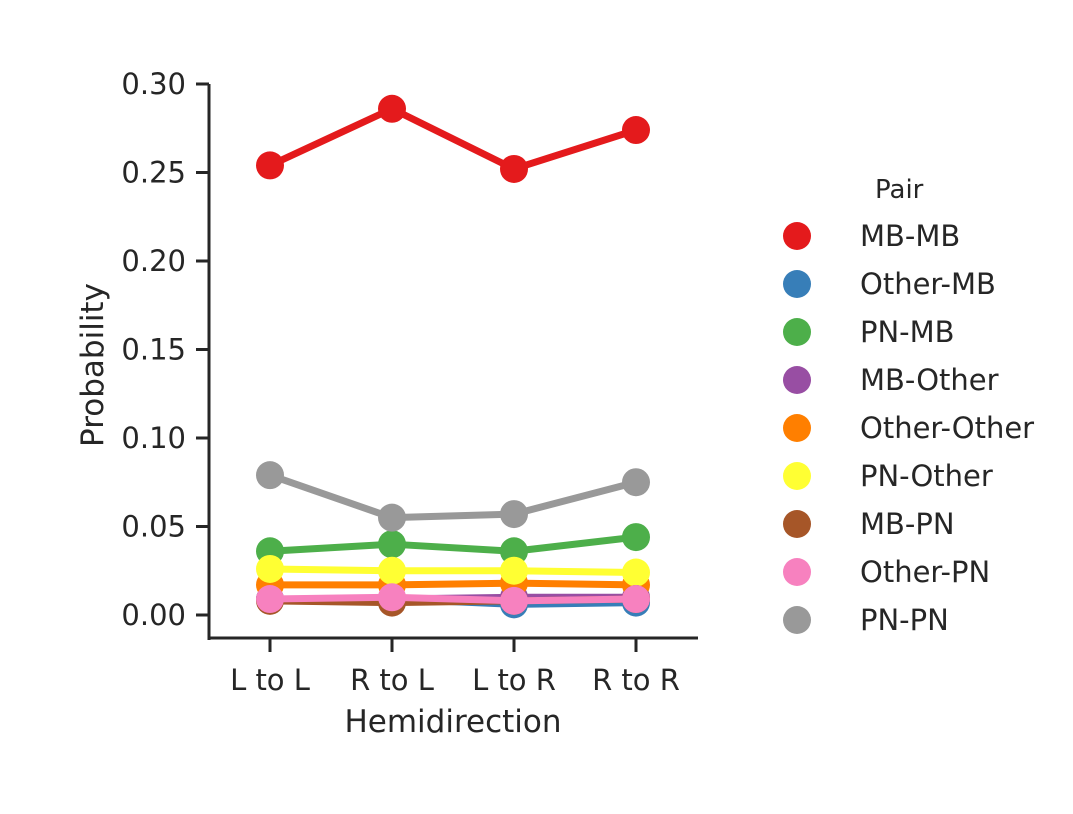 Image resolution: width=1073 pixels, height=814 pixels. I want to click on y-tick-label: 0.30, so click(153, 84).